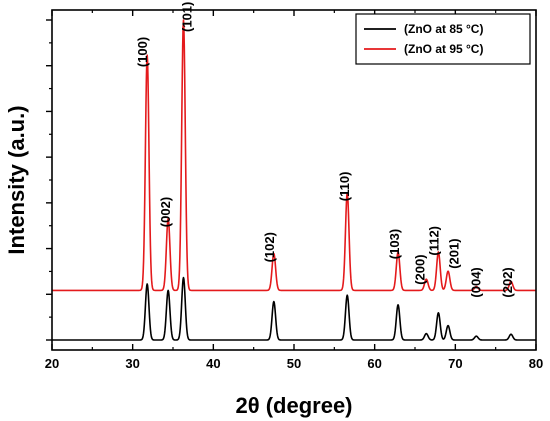  I want to click on peak-label: (110), so click(344, 187).